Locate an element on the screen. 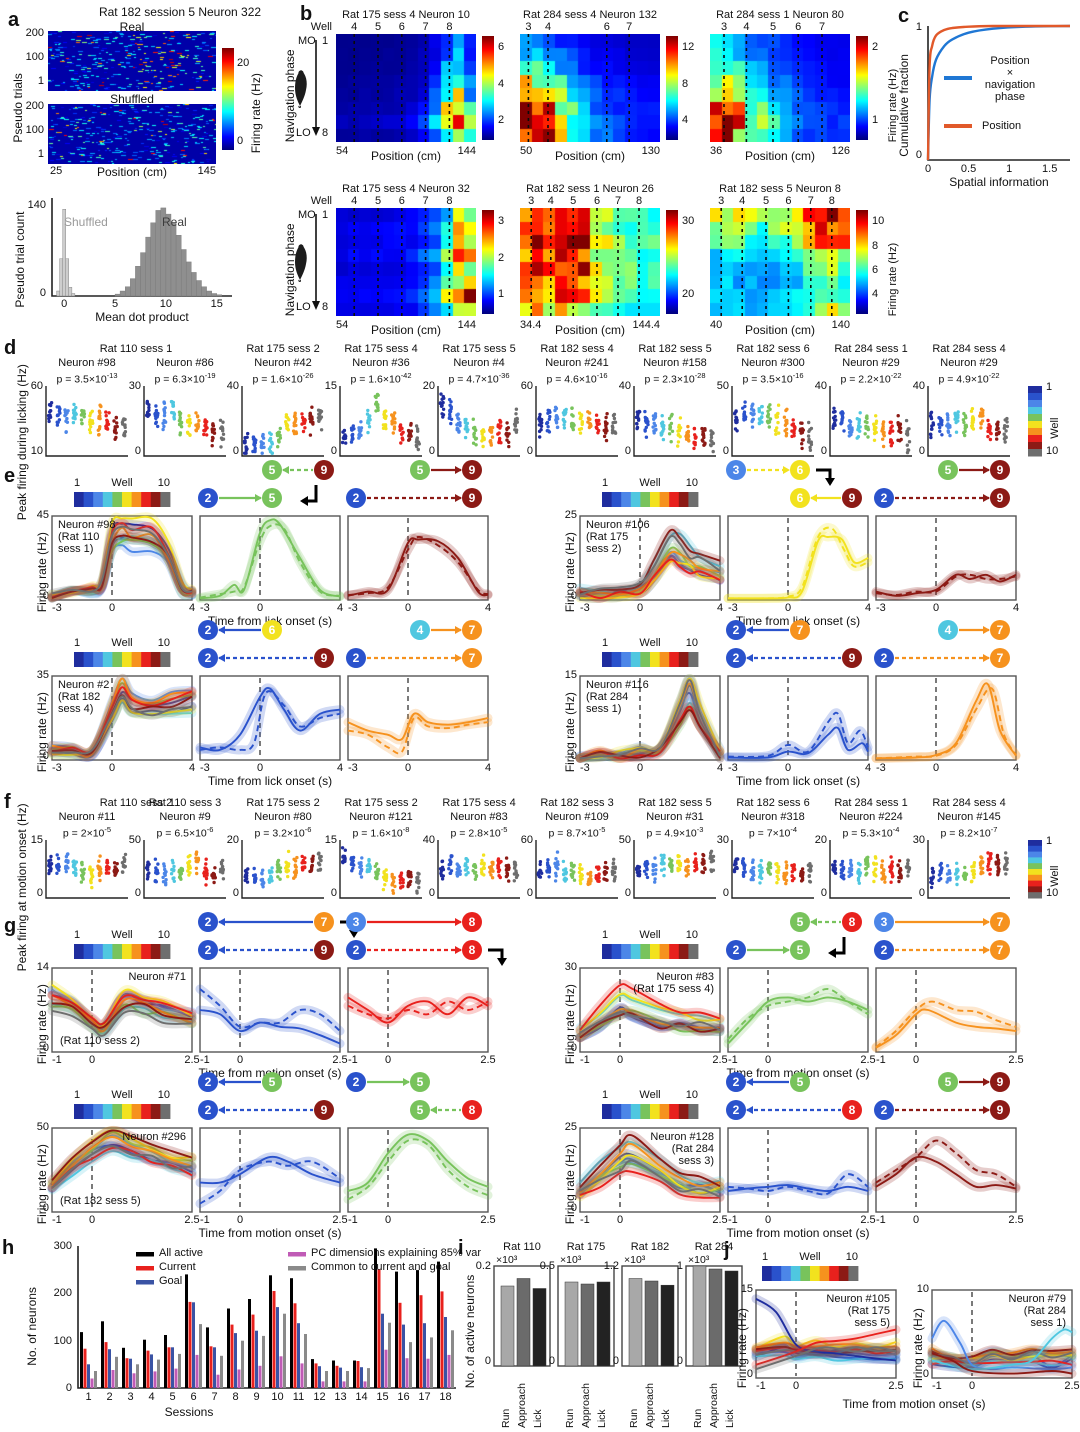 The image size is (1080, 1432). e-g4-pair1-plot is located at coordinates (798, 719).